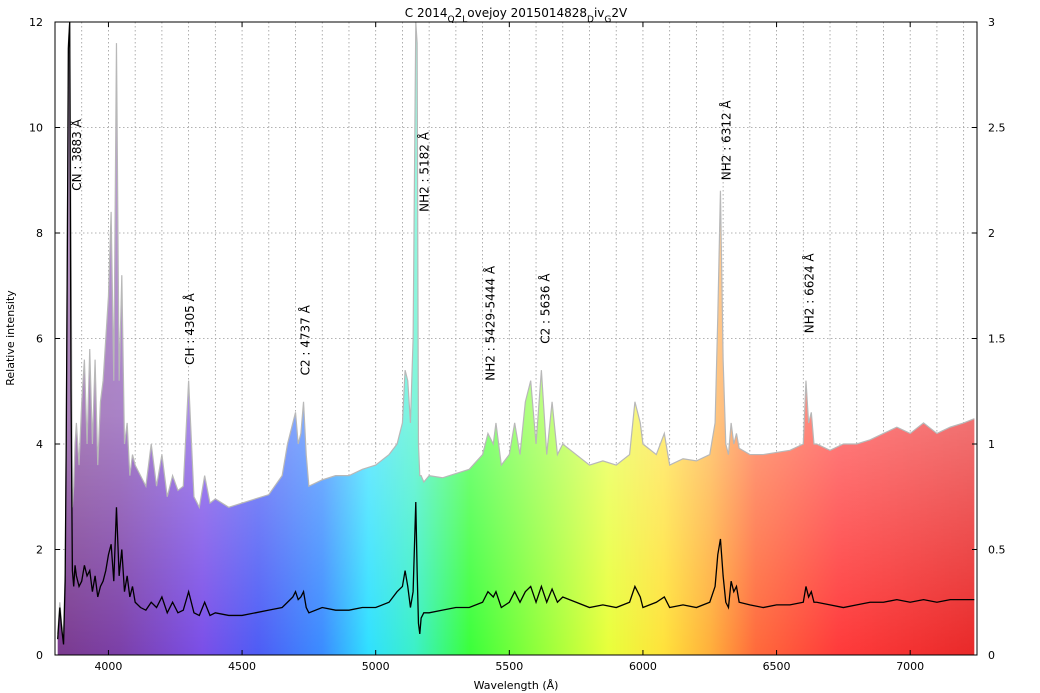 This screenshot has height=693, width=1040. Describe the element at coordinates (36, 22) in the screenshot. I see `y-tick-label: 12` at that location.